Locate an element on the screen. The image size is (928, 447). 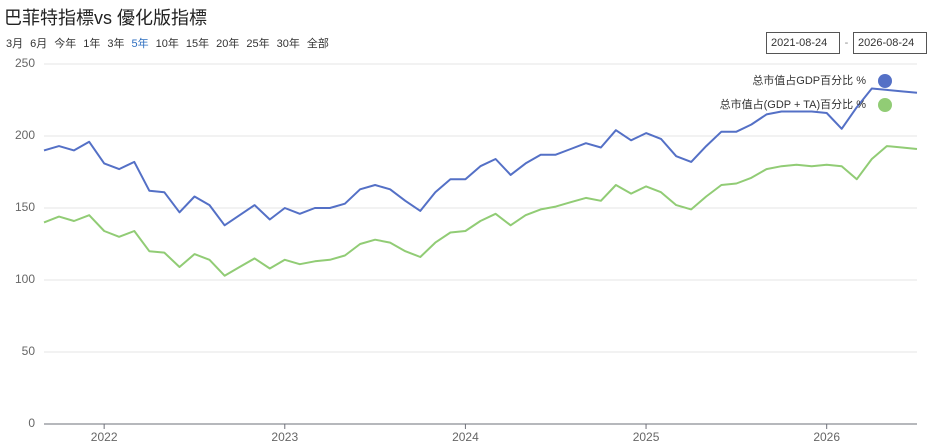
range-selector: 3月 6月 今年 1年 3年 5年 10年 15年 20年 25年 30年 全部 is located at coordinates (167, 43).